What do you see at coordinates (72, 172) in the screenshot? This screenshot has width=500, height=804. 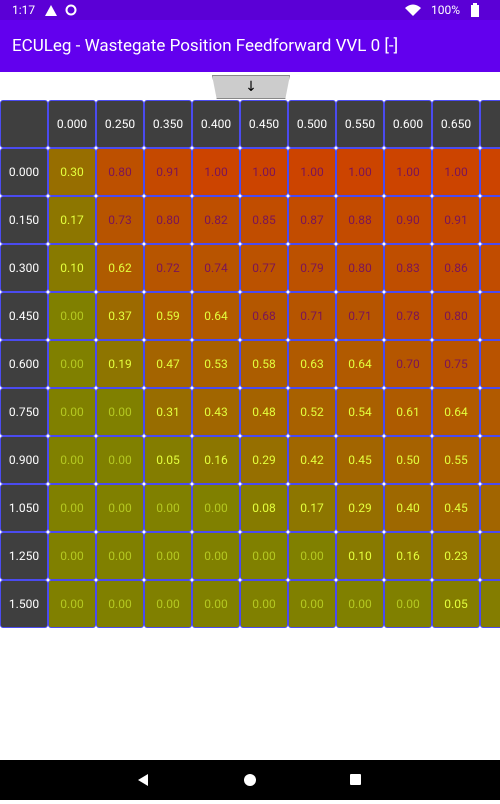 I see `table-cell: 0.30` at bounding box center [72, 172].